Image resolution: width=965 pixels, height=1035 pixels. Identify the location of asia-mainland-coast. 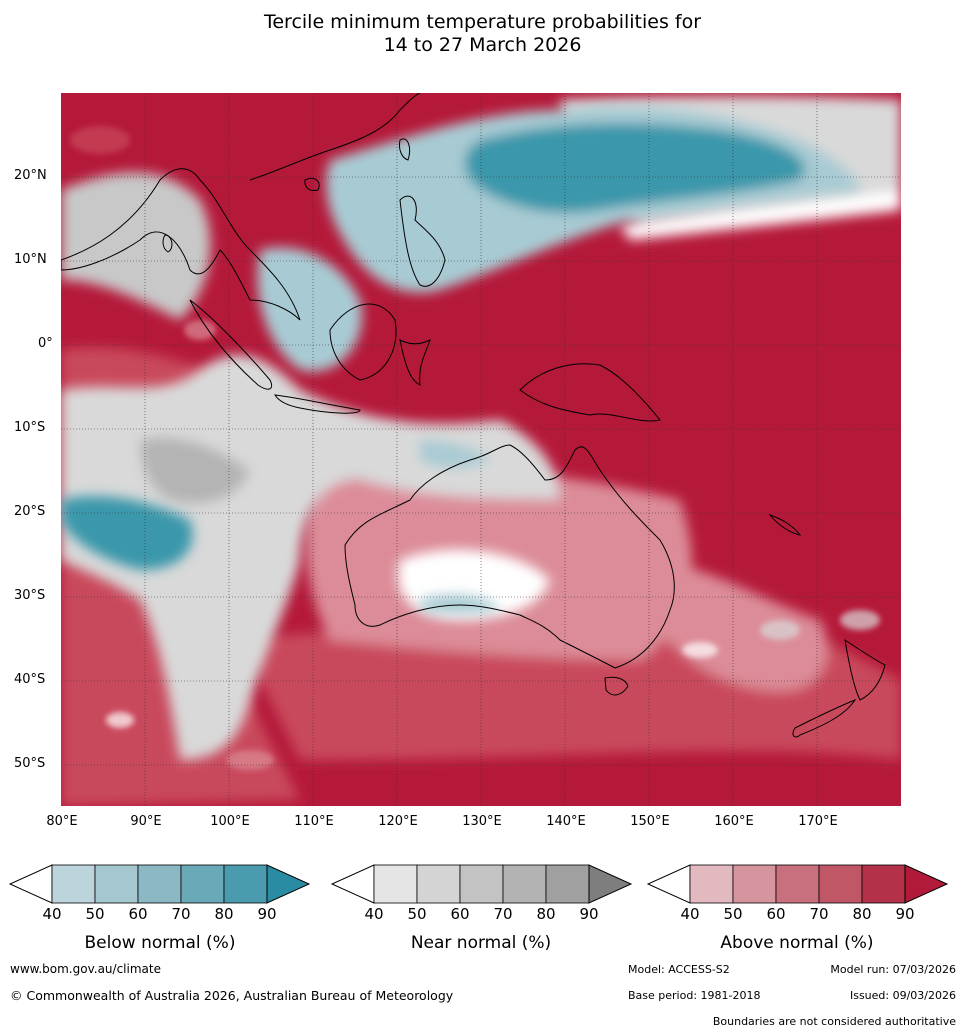
(181, 244).